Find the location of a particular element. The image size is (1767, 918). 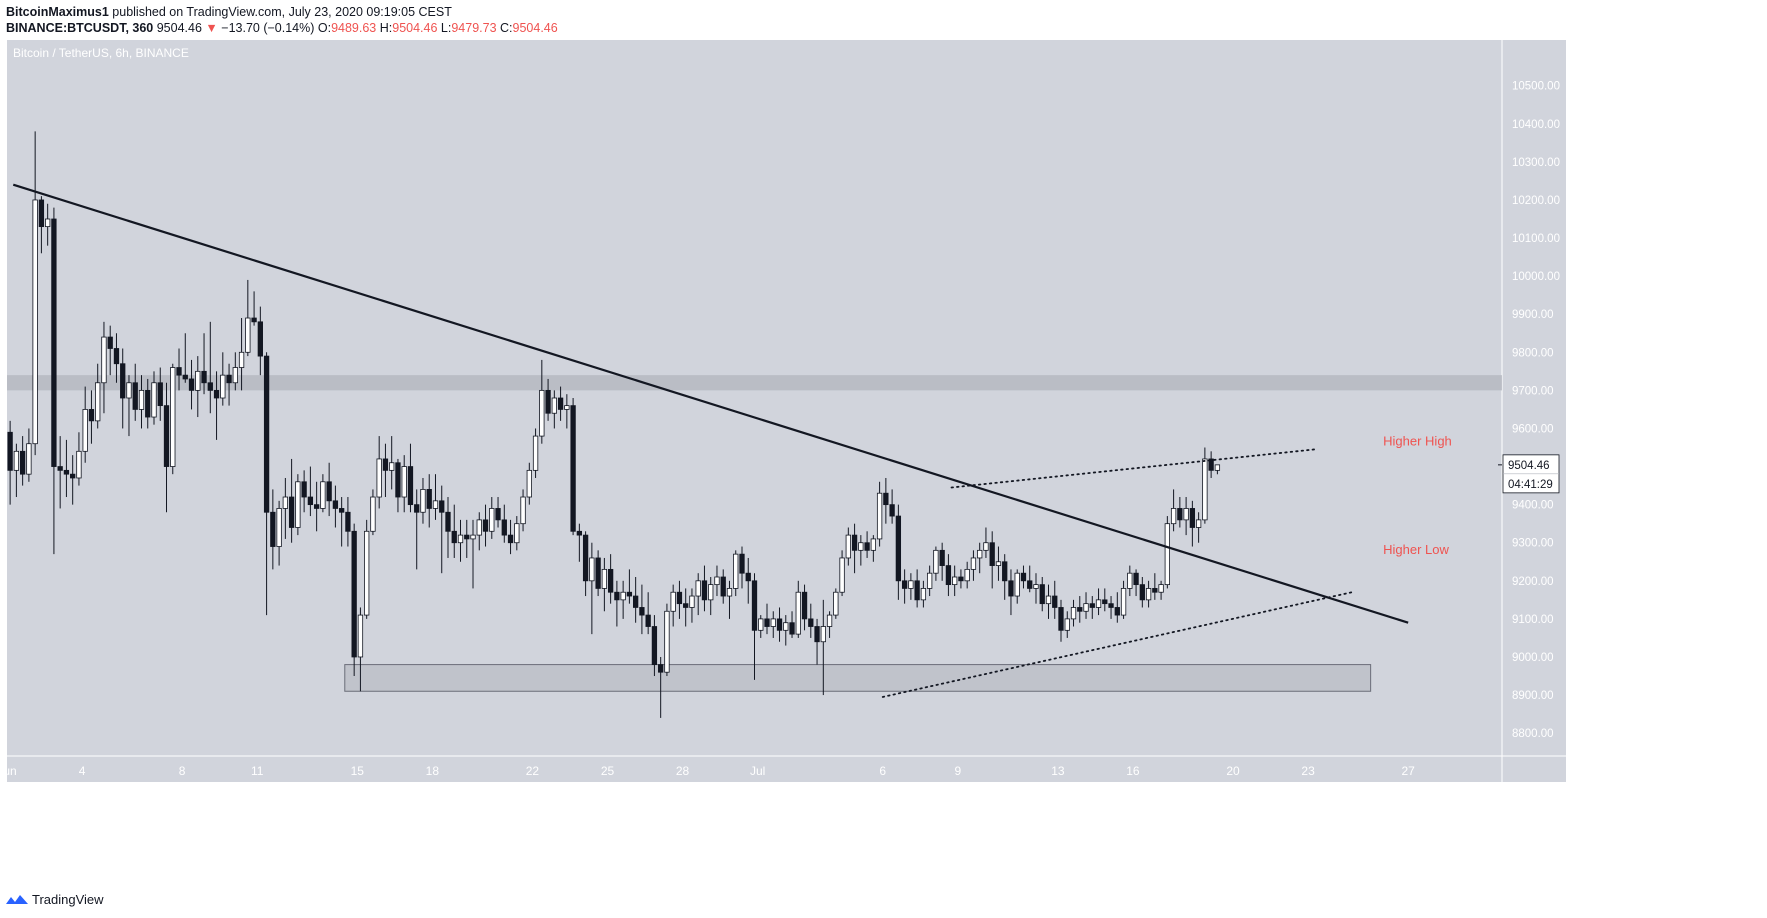

symbol-label: BINANCE:BTCUSDT, 360 is located at coordinates (80, 28).